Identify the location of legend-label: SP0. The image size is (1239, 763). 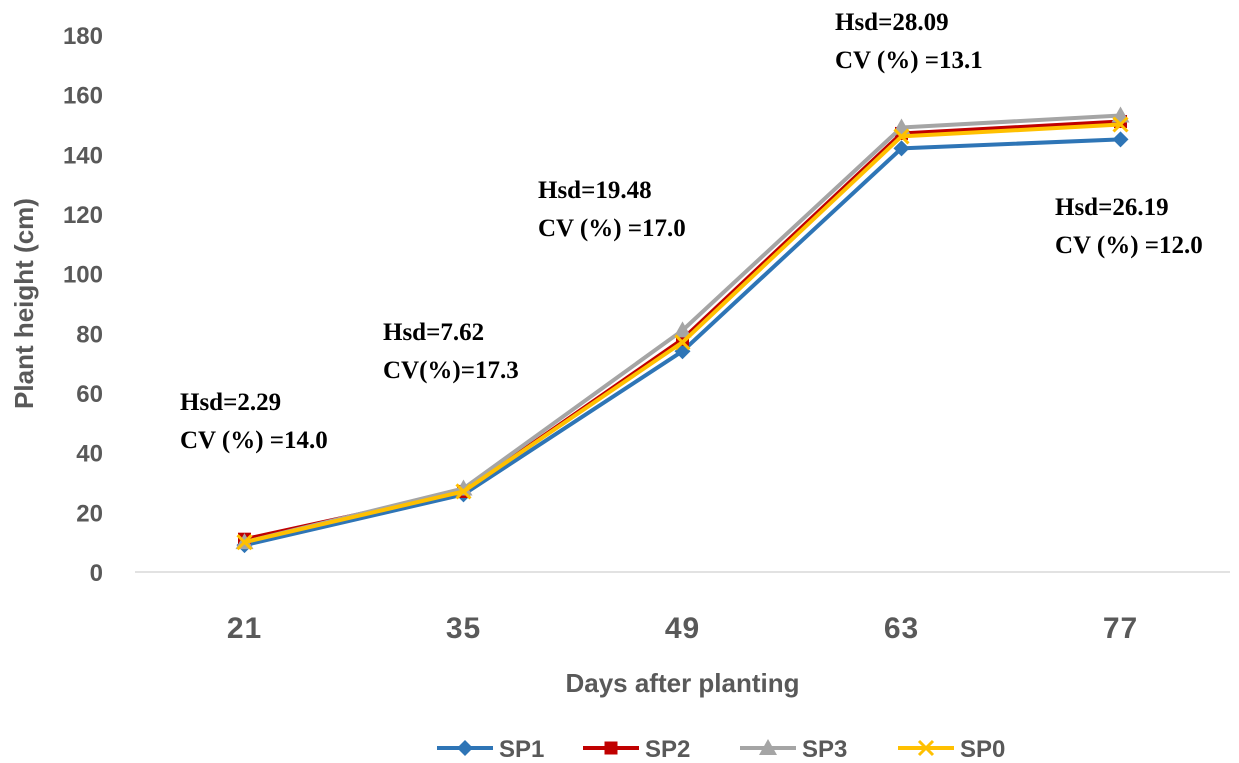
(982, 749).